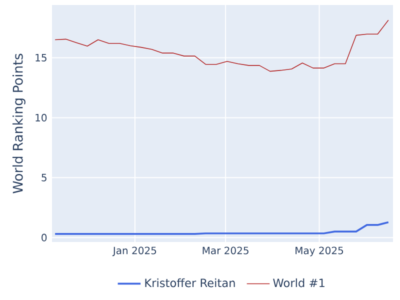  Describe the element at coordinates (19, 124) in the screenshot. I see `y-axis-title: World Ranking Points` at that location.